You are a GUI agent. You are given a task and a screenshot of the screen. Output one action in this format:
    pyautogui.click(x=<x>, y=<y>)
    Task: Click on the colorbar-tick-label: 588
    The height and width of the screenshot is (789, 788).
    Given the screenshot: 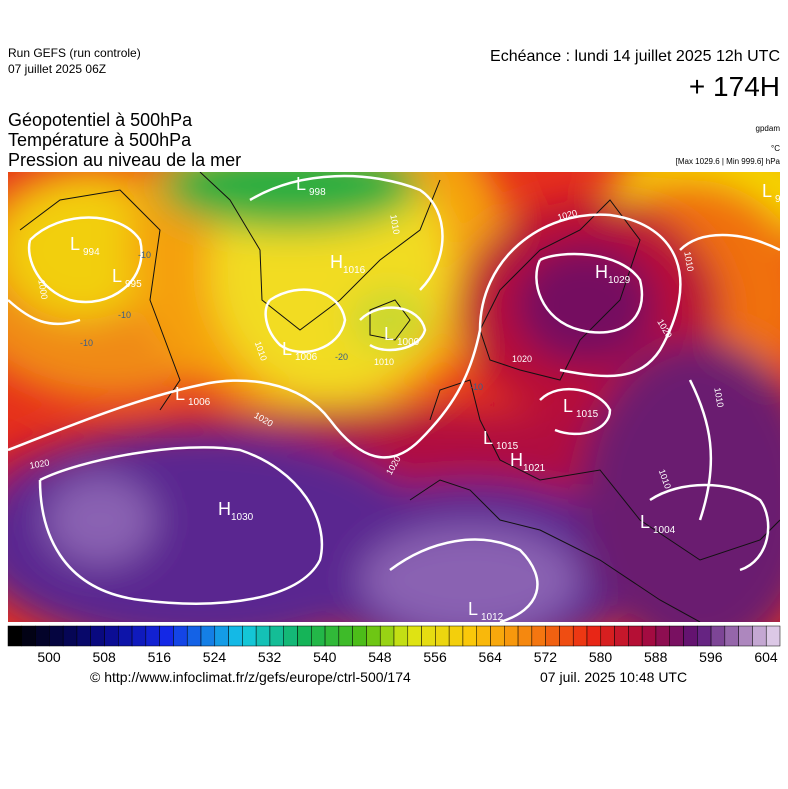 What is the action you would take?
    pyautogui.click(x=656, y=657)
    